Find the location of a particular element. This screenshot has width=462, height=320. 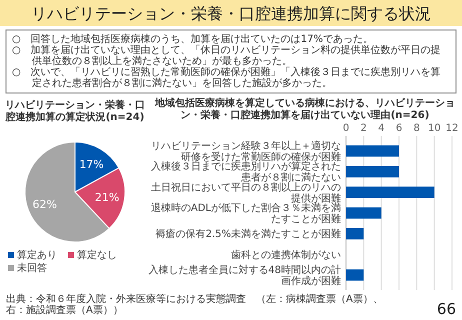

x-tick-label: 8 is located at coordinates (416, 128).